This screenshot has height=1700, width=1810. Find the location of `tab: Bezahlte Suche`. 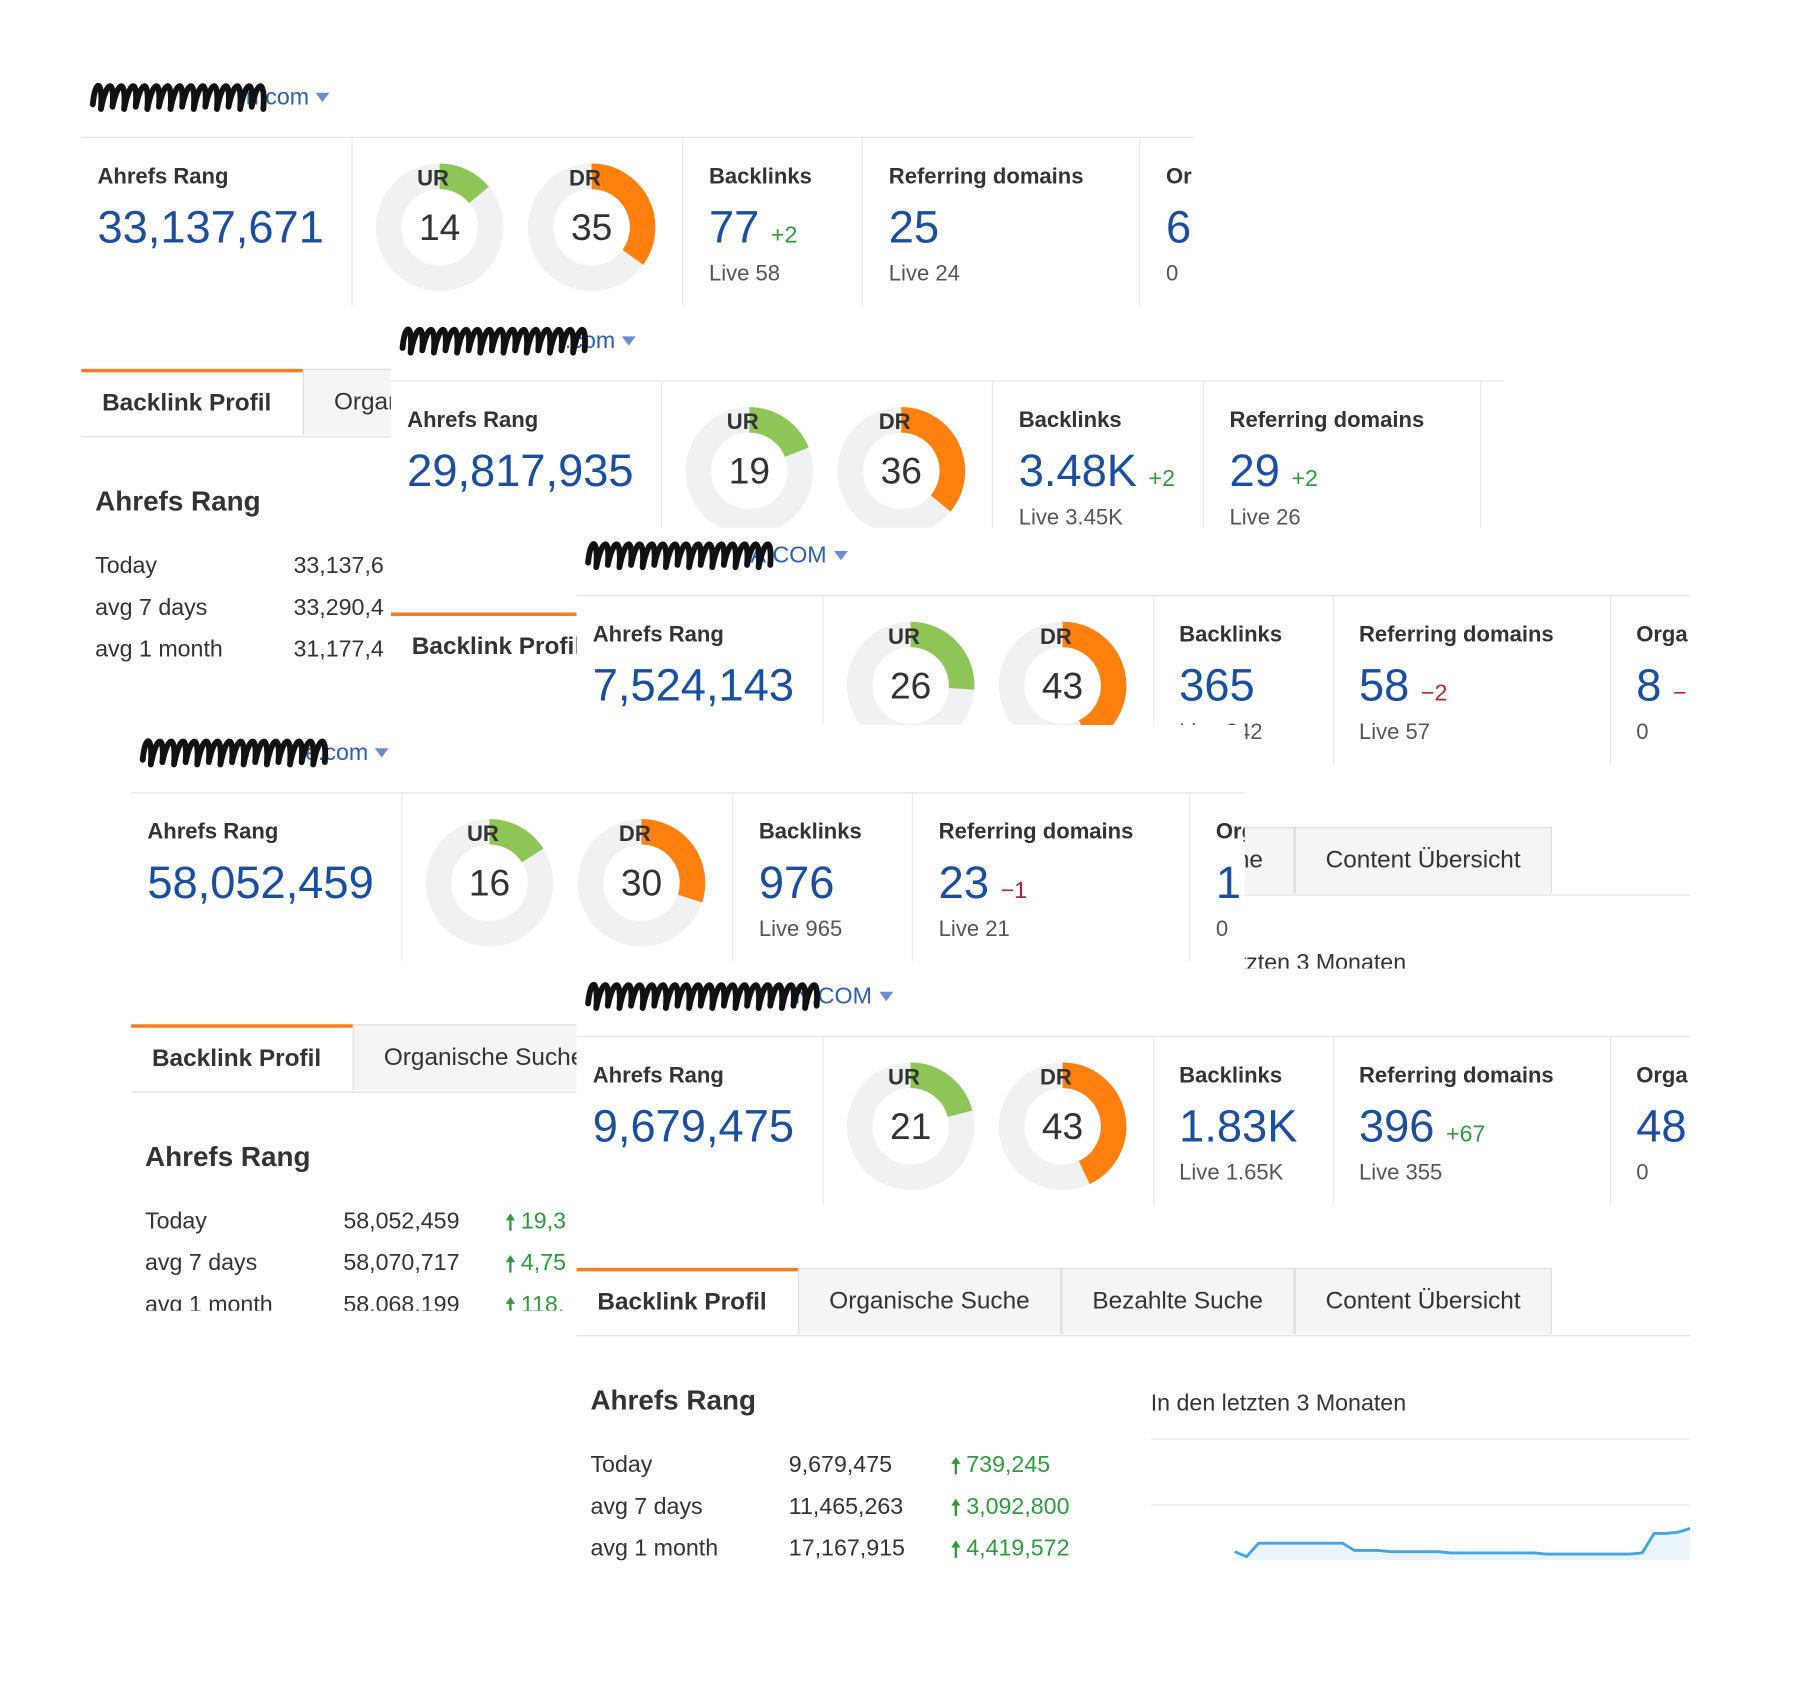

tab: Bezahlte Suche is located at coordinates (1178, 1300).